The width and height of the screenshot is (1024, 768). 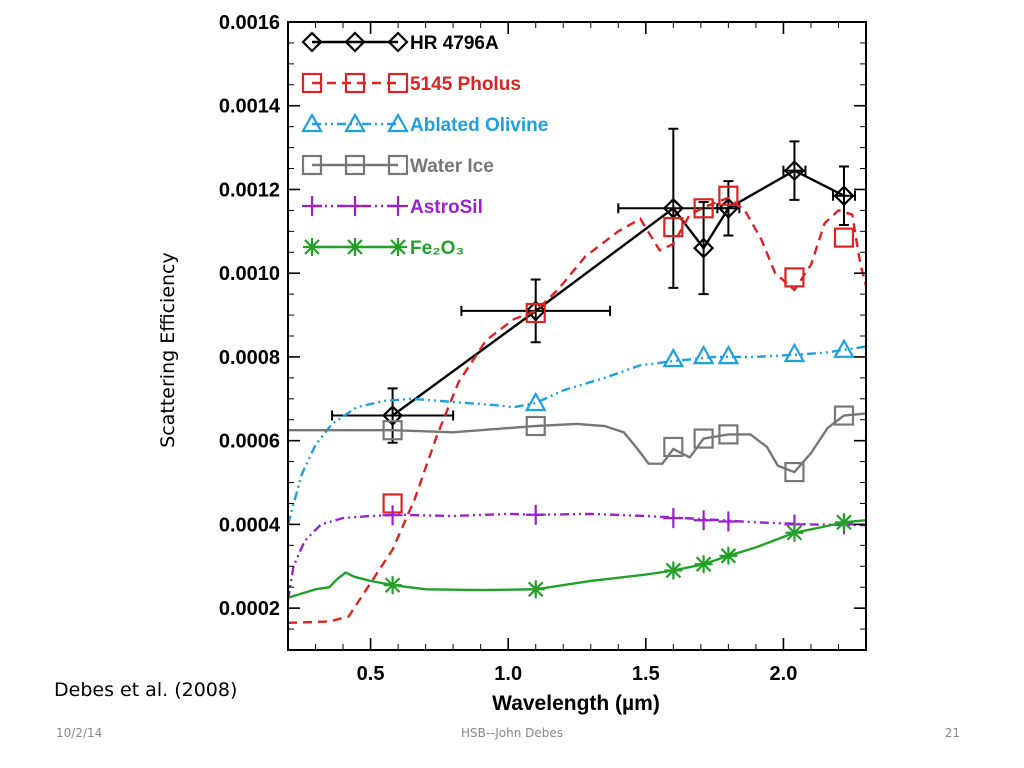 I want to click on y-tick-label: 0.0004, so click(x=250, y=525).